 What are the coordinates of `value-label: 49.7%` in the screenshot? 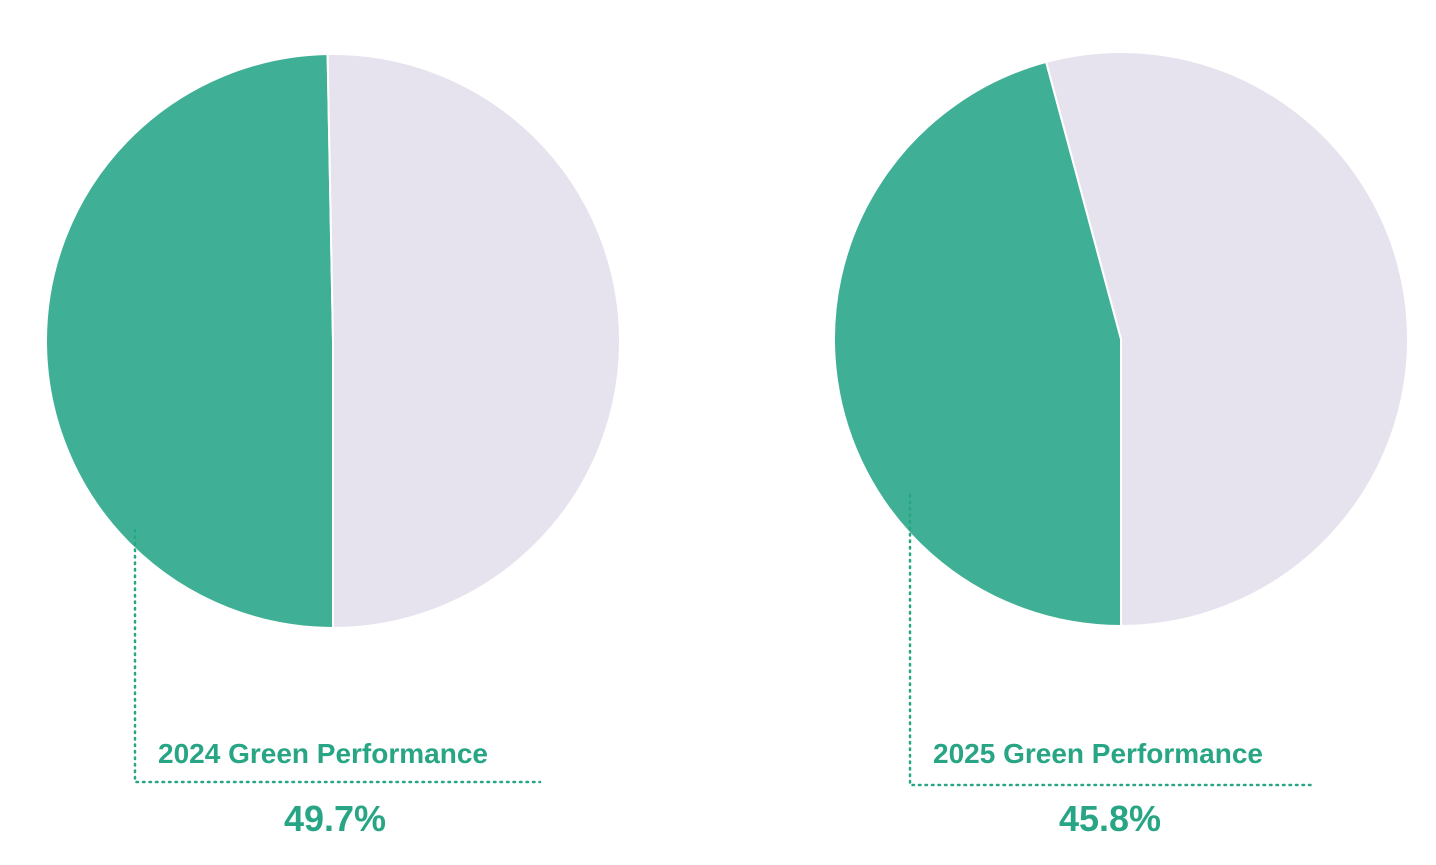 It's located at (335, 818).